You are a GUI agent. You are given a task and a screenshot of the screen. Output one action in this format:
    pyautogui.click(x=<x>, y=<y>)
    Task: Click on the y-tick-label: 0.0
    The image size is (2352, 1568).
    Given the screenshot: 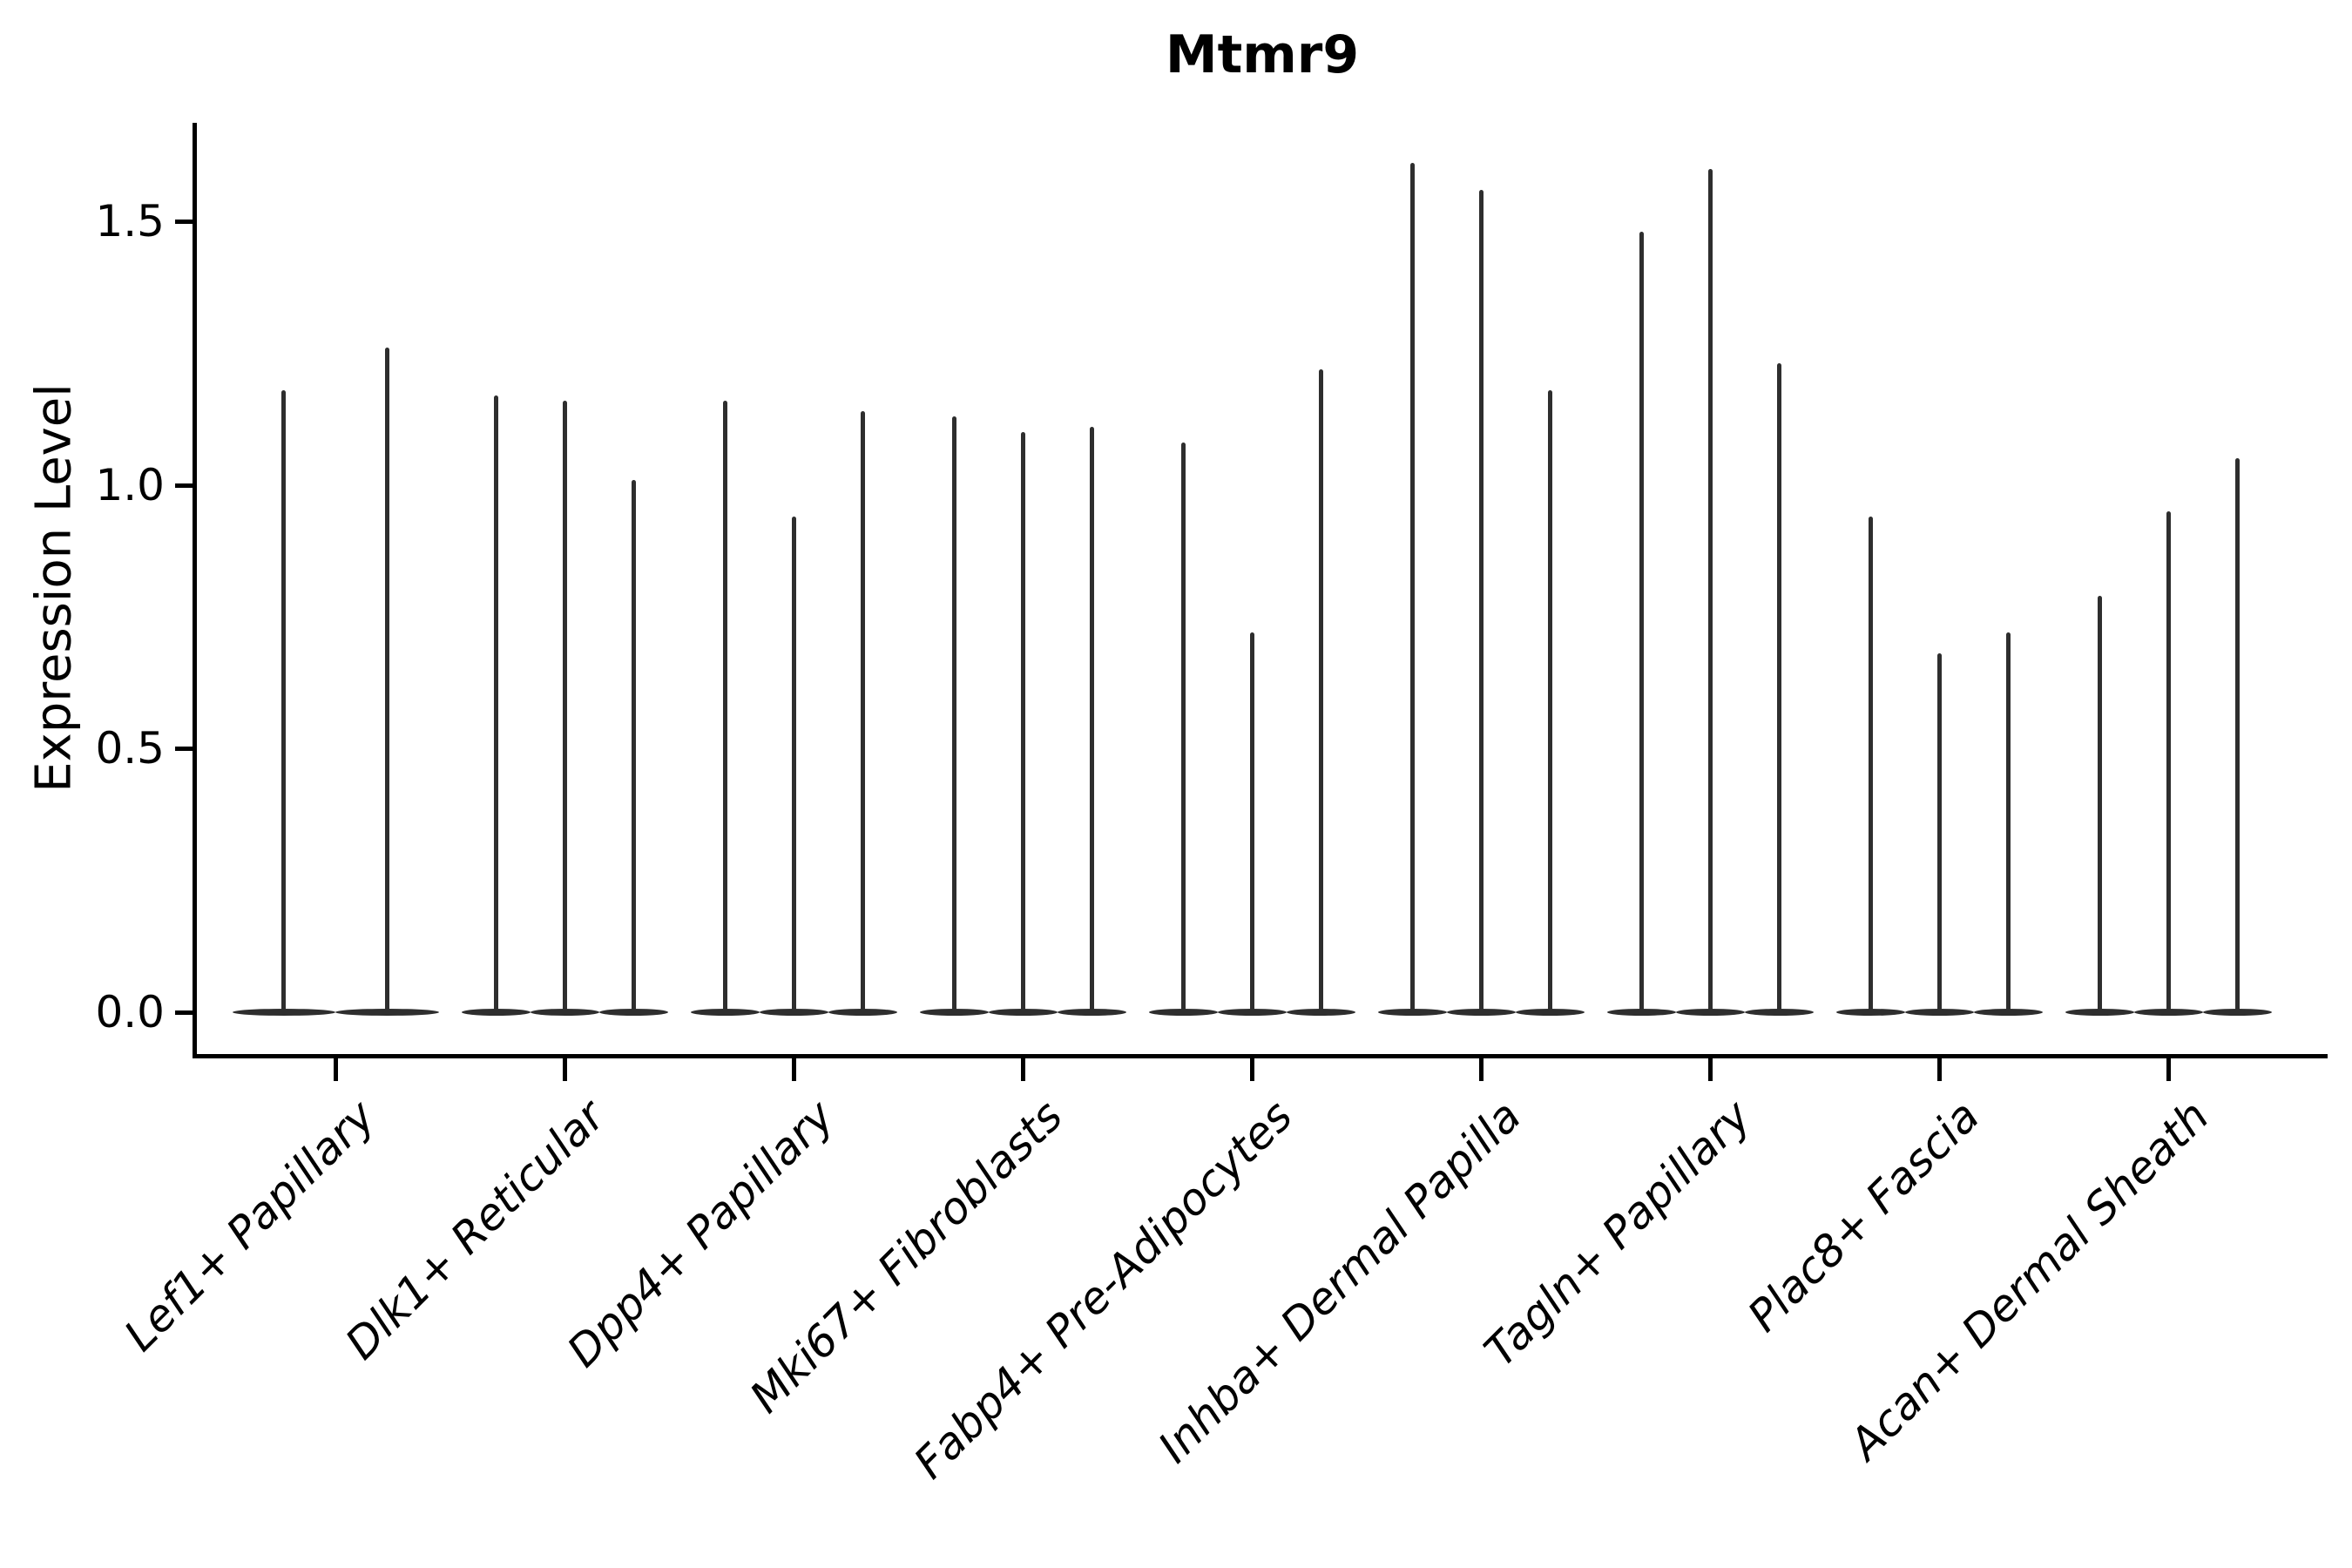 What is the action you would take?
    pyautogui.click(x=130, y=1012)
    